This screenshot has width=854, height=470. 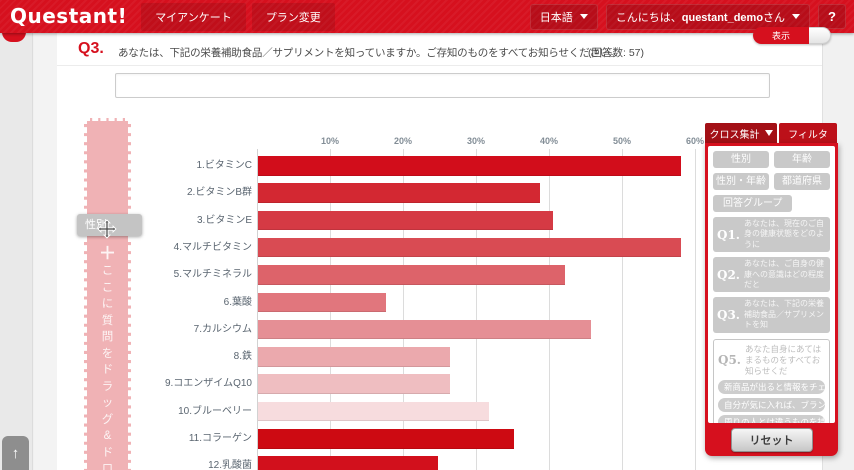 What do you see at coordinates (771, 439) in the screenshot?
I see `reset-button: リセット` at bounding box center [771, 439].